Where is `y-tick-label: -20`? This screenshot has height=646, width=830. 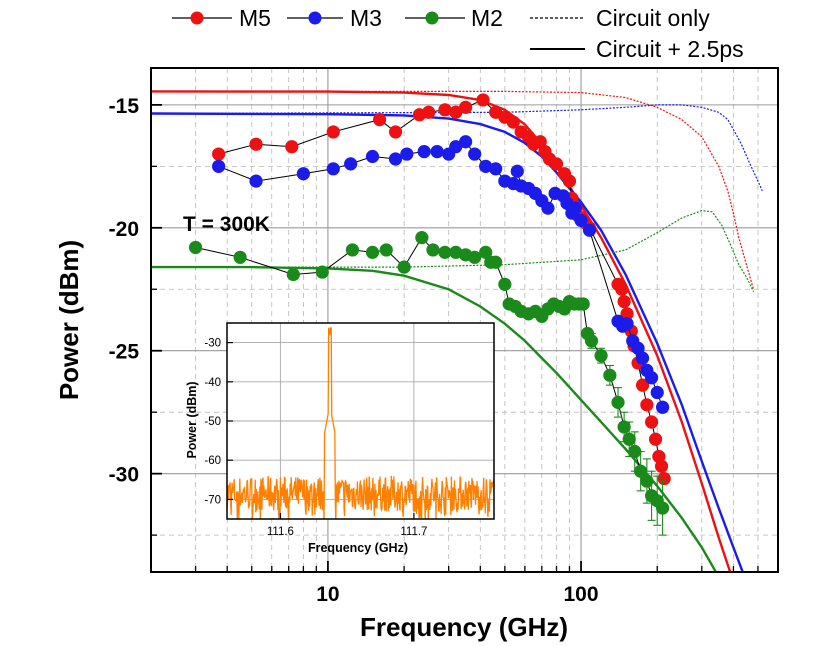 y-tick-label: -20 is located at coordinates (124, 229).